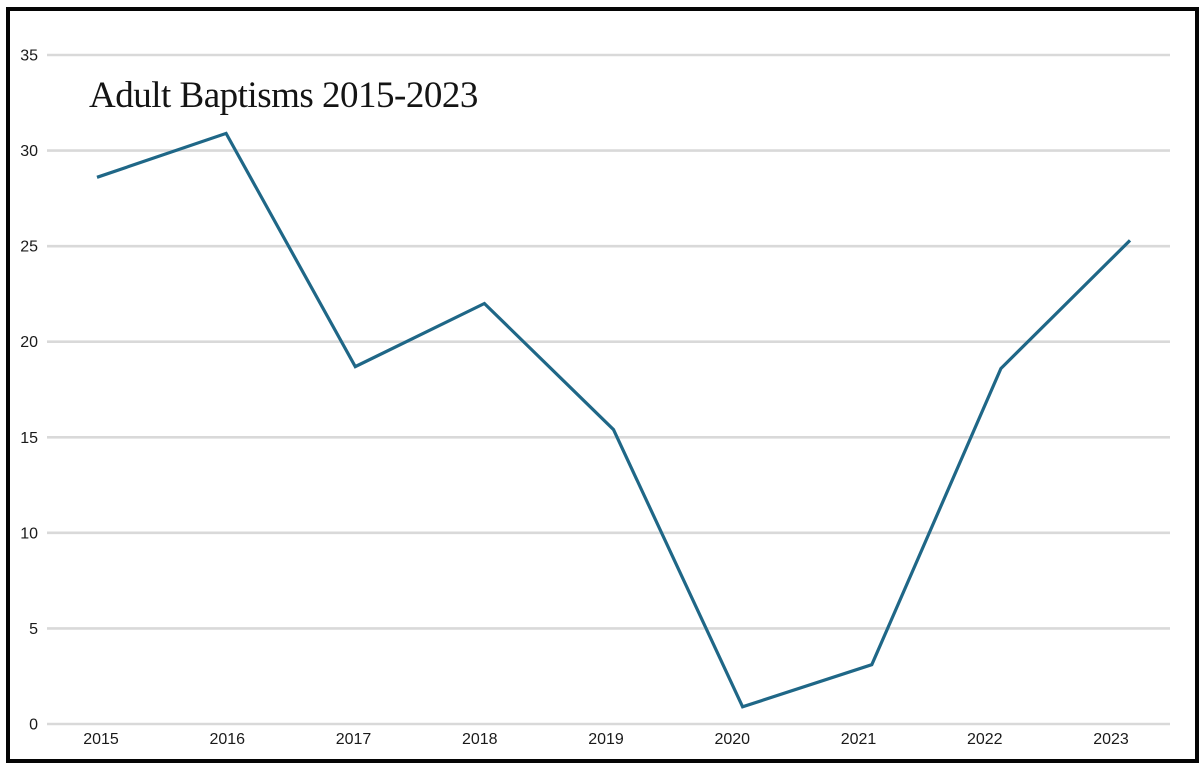  What do you see at coordinates (29, 438) in the screenshot?
I see `y-axis-tick-label: 15` at bounding box center [29, 438].